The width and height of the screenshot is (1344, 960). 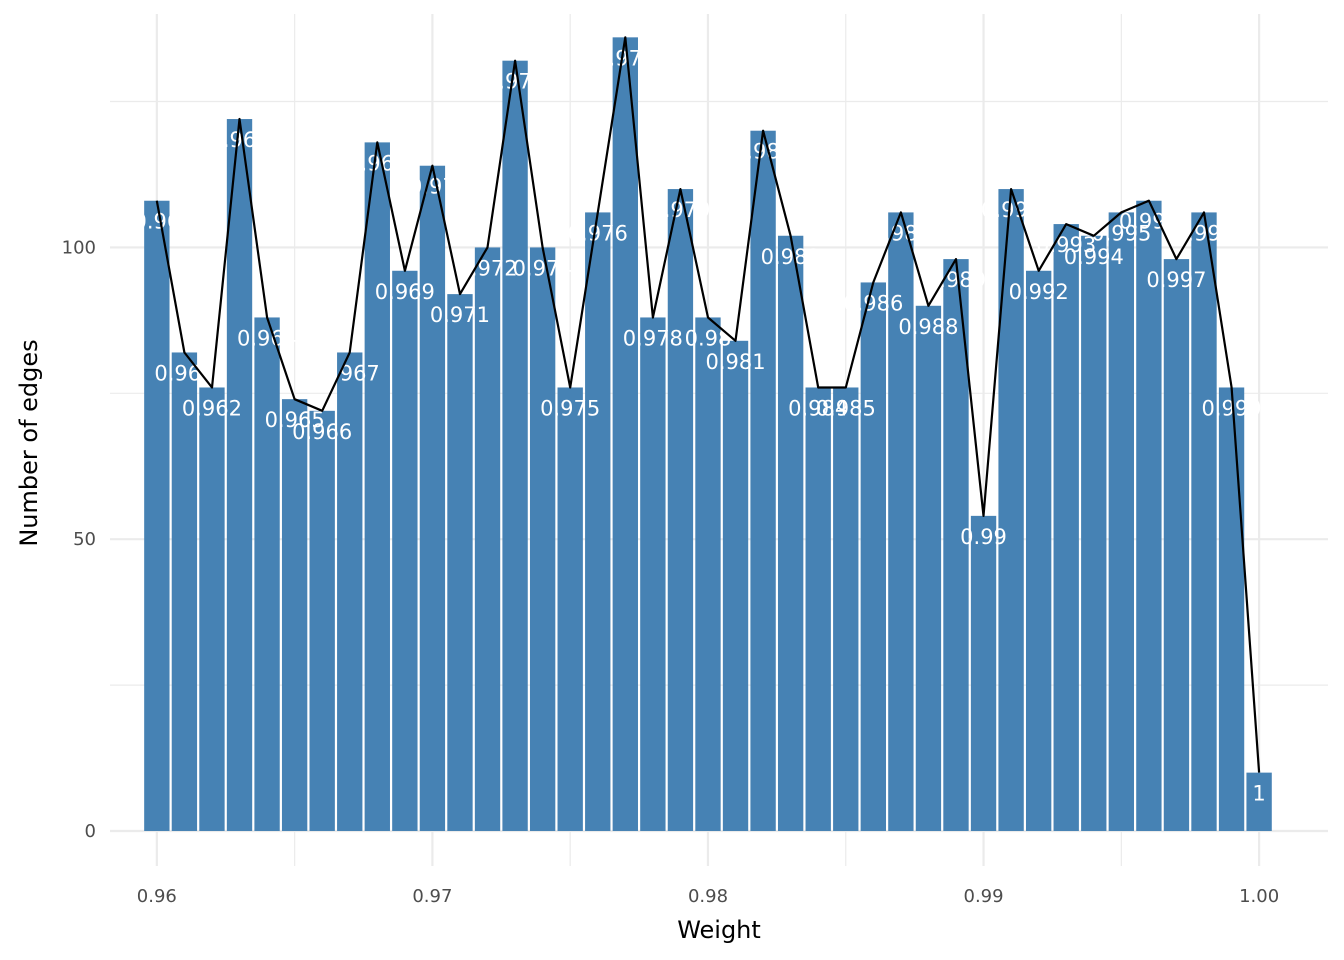 I want to click on bar-label: 0.96, so click(x=156, y=222).